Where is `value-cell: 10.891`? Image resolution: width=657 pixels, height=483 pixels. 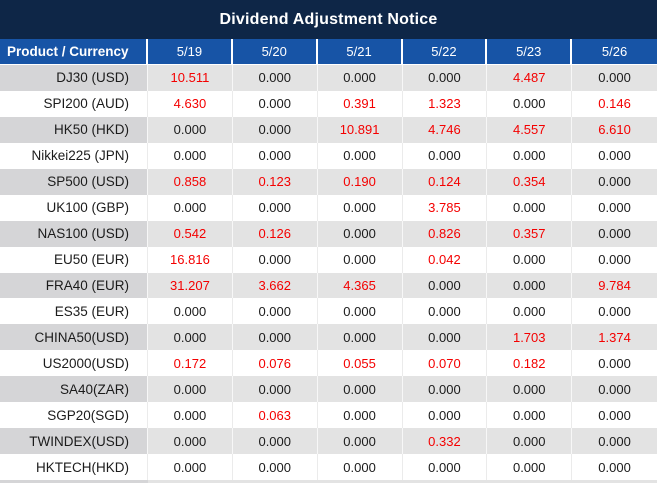
value-cell: 10.891 is located at coordinates (360, 129).